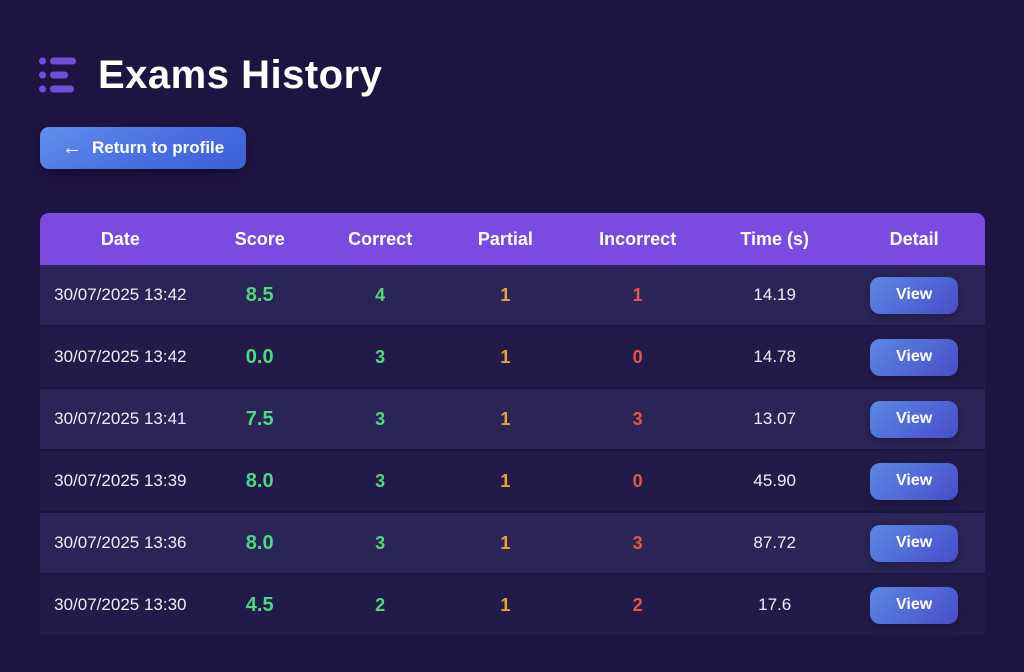 Image resolution: width=1024 pixels, height=672 pixels. I want to click on return-to-profile-button: ← Return to profile, so click(143, 148).